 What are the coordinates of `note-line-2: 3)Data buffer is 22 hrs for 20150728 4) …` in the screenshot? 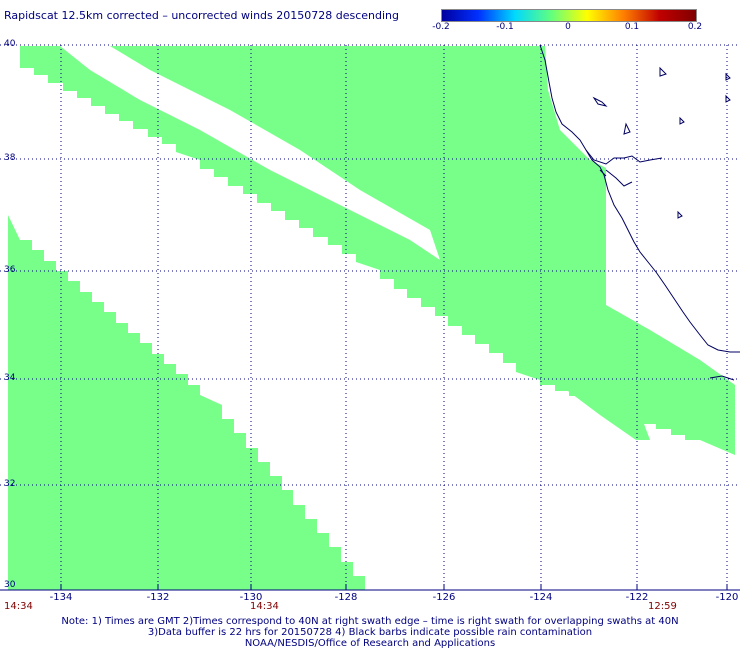 It's located at (370, 632).